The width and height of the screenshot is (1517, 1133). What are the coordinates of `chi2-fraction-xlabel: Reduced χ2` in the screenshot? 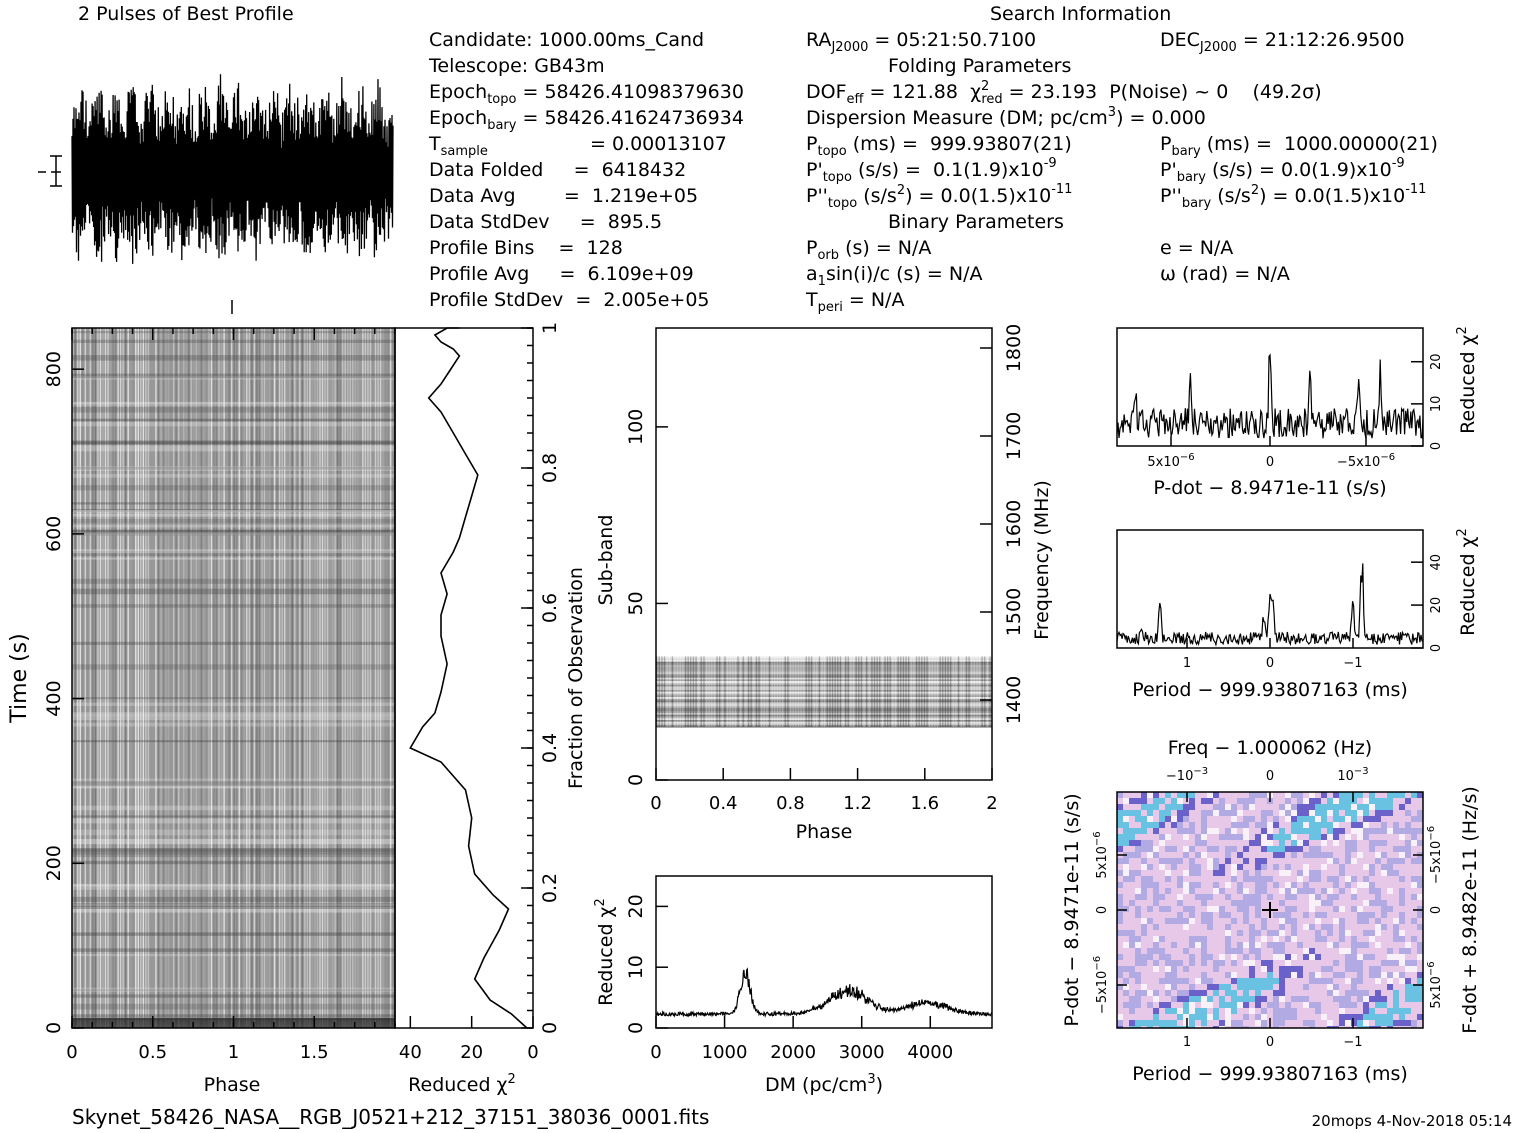 It's located at (462, 1084).